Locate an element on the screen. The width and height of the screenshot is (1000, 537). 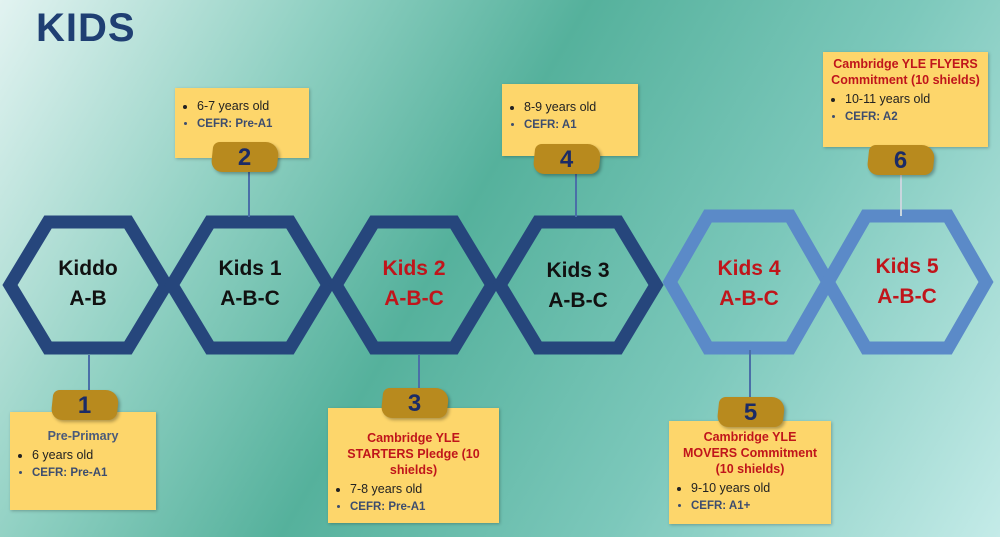
level-kids-4: Kids 4 A-B-C is located at coordinates (749, 284).